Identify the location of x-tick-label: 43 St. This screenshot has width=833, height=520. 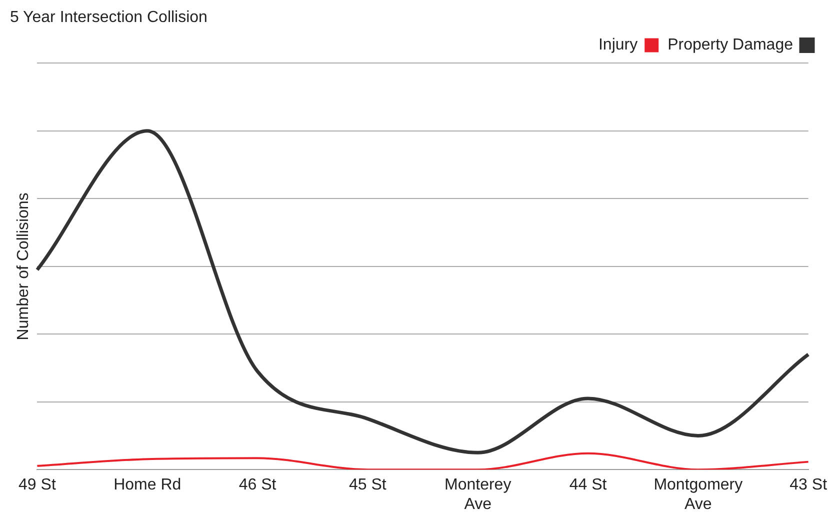
(809, 485).